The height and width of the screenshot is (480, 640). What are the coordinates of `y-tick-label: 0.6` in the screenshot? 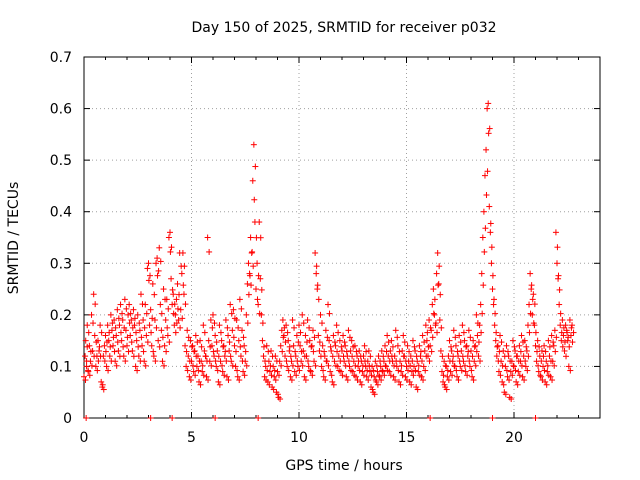 It's located at (61, 110).